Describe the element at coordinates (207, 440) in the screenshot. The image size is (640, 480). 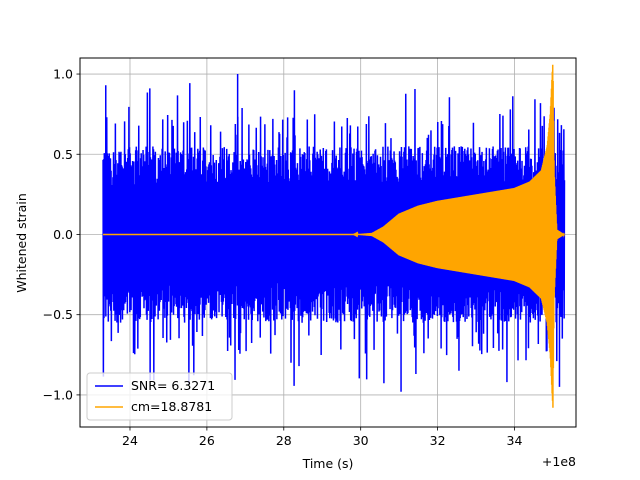
I see `x-tick-label: 26` at that location.